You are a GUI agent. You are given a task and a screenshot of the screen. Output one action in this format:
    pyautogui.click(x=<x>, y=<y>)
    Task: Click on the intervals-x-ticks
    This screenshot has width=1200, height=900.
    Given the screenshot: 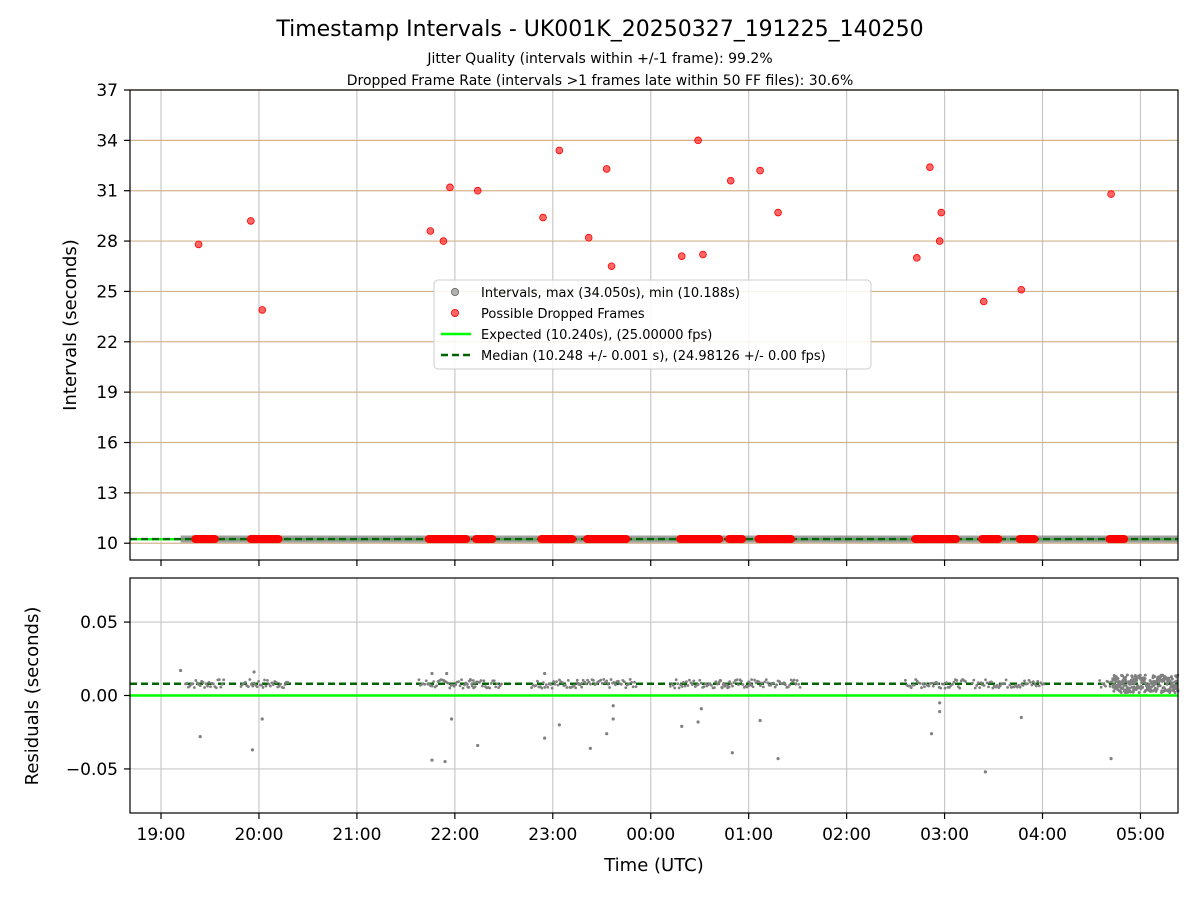 What is the action you would take?
    pyautogui.click(x=651, y=563)
    